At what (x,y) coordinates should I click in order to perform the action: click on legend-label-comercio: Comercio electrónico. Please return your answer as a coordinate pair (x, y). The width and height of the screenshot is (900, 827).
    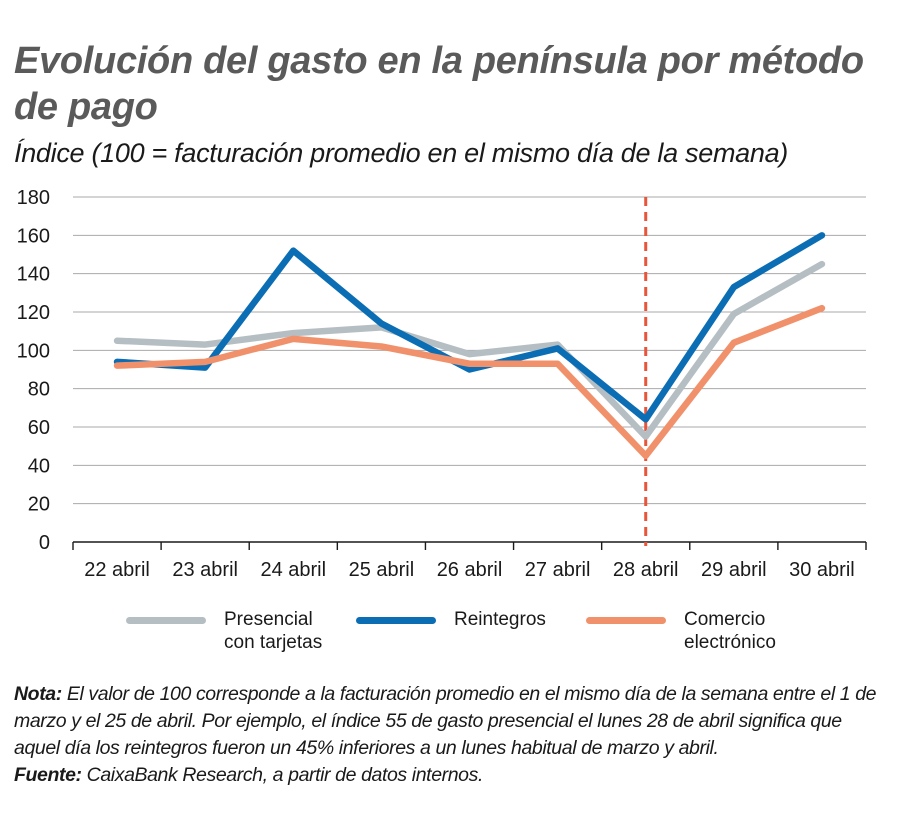
    Looking at the image, I should click on (730, 631).